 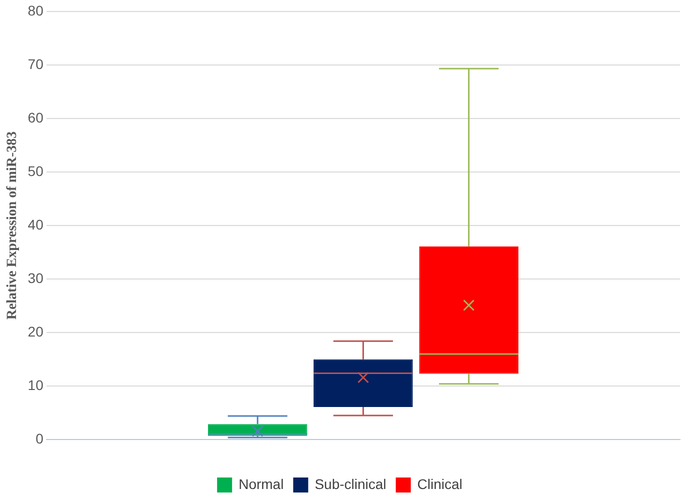 I want to click on y-tick-label: 70, so click(x=36, y=64).